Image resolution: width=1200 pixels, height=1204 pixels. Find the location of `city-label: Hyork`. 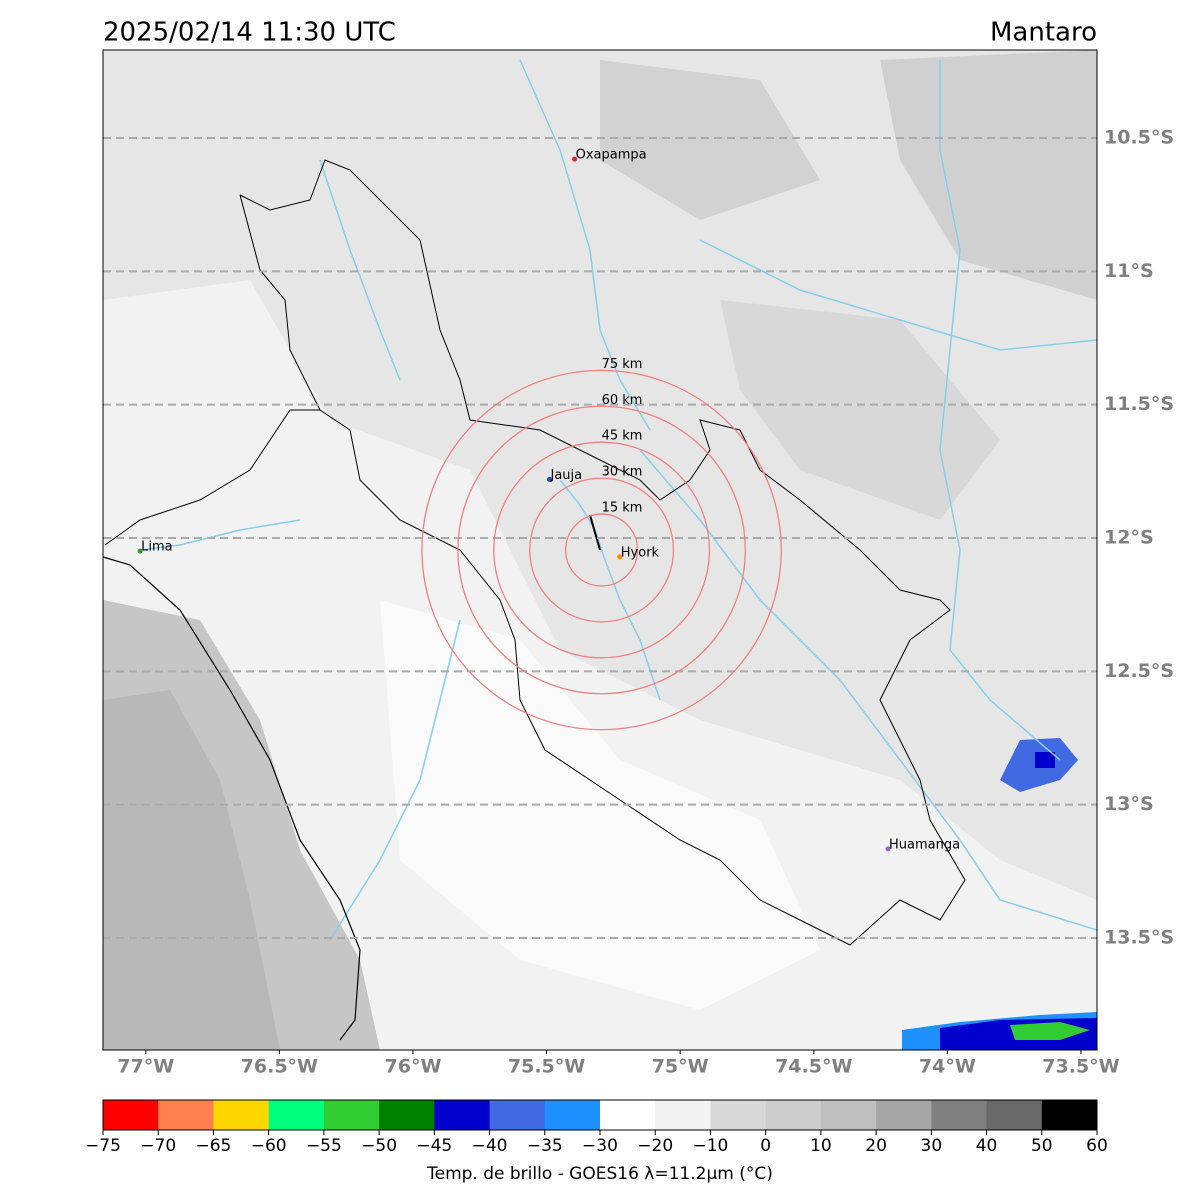

city-label: Hyork is located at coordinates (640, 552).